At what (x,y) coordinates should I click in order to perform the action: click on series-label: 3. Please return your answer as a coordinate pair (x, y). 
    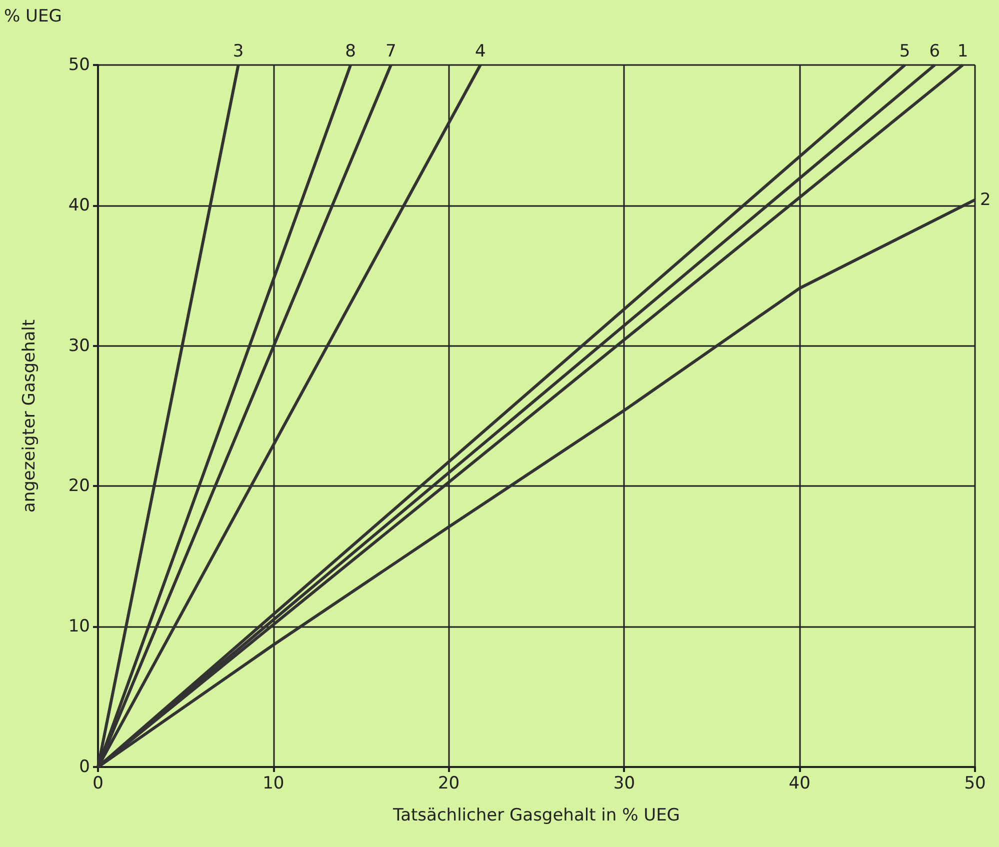
    Looking at the image, I should click on (238, 52).